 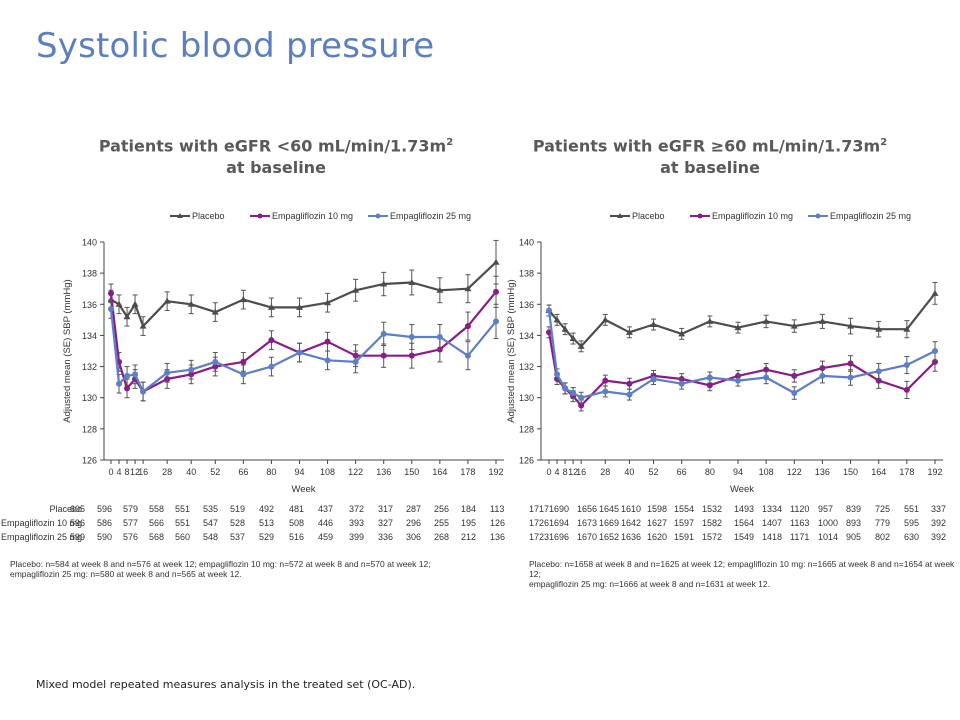 I want to click on n-table-cell: 551, so click(x=183, y=523).